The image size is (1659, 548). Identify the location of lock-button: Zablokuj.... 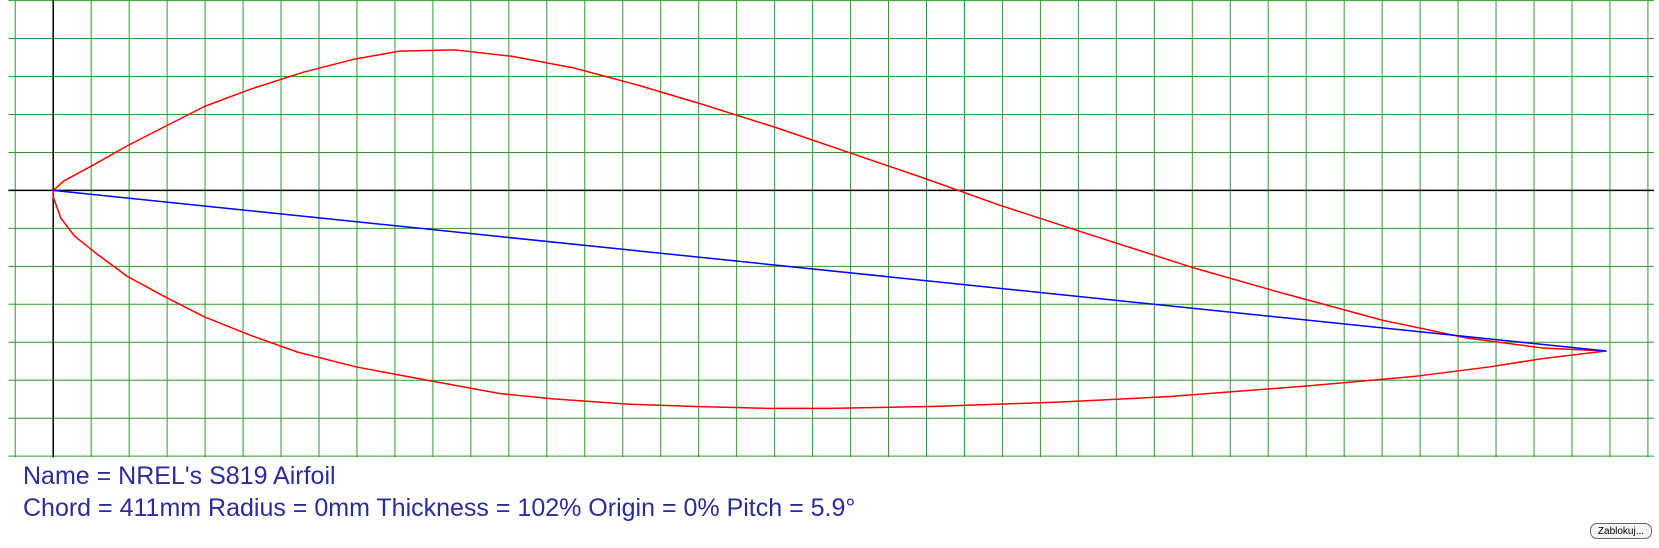
(1621, 531).